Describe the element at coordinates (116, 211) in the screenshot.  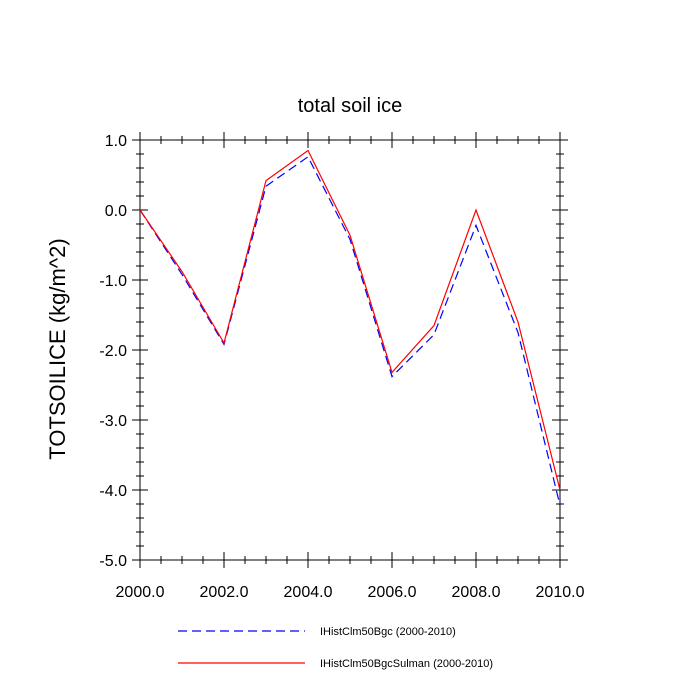
I see `y-tick-label: 0.0` at that location.